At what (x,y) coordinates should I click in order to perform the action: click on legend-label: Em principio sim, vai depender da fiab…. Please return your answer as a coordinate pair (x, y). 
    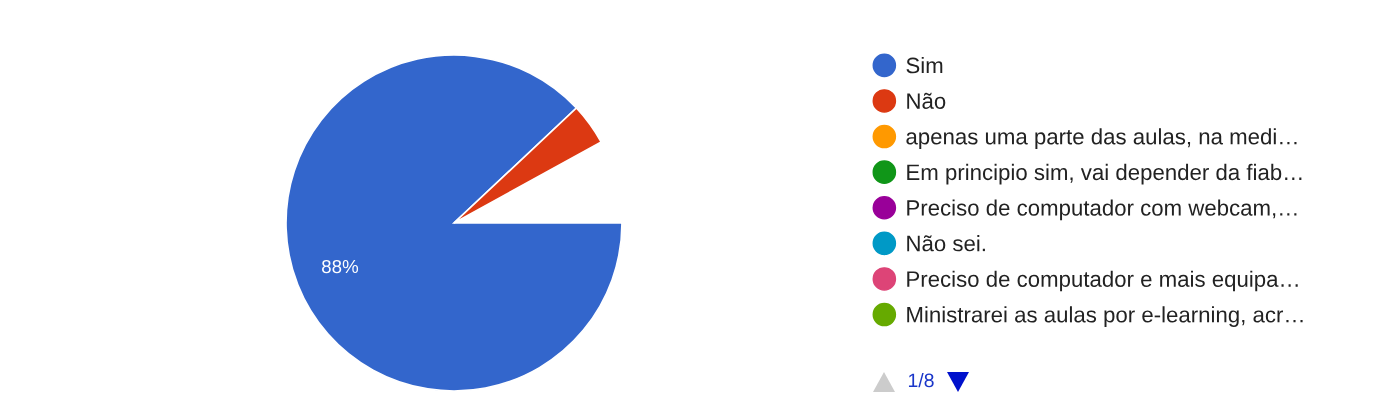
    Looking at the image, I should click on (1104, 174).